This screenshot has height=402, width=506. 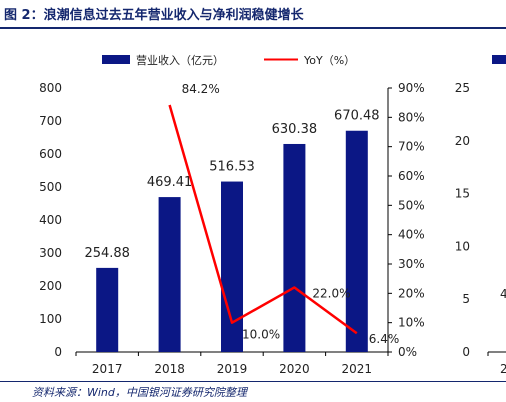 I want to click on chart2-tick-label: 15, so click(x=462, y=194).